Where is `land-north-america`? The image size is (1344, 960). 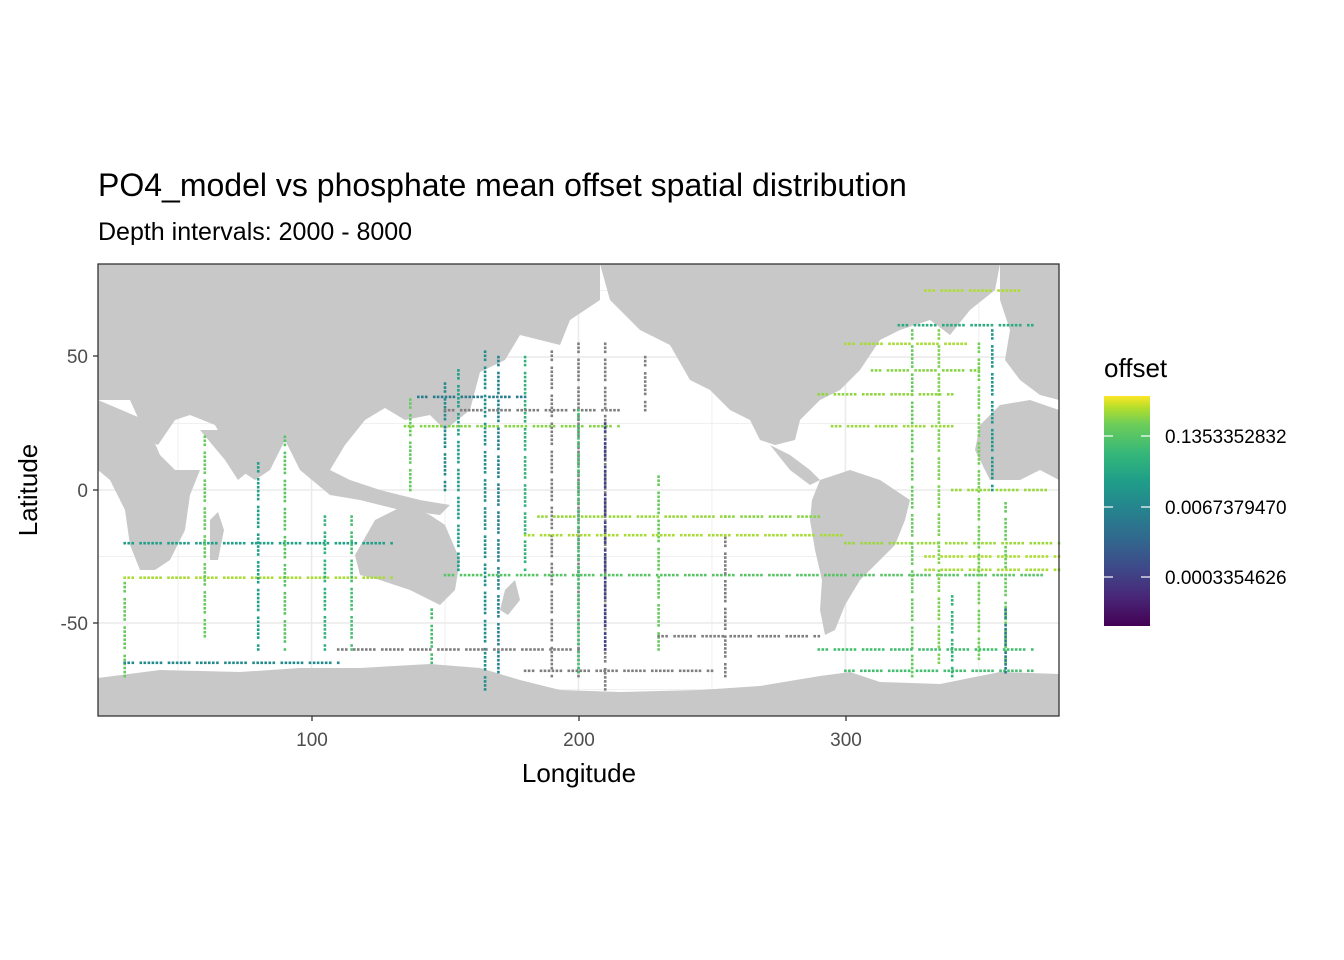 land-north-america is located at coordinates (765, 354).